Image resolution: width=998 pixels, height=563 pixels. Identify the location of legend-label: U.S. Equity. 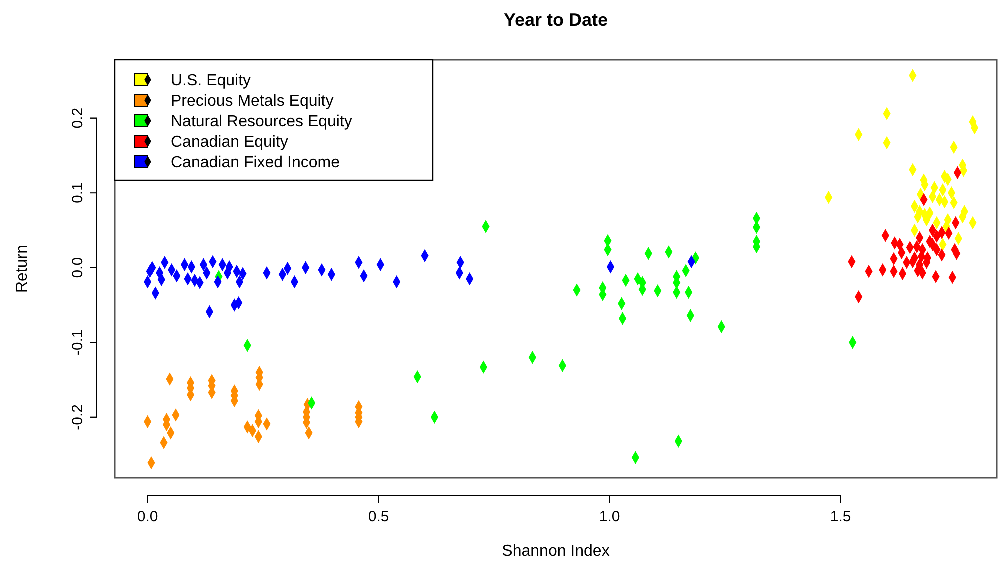
(211, 81).